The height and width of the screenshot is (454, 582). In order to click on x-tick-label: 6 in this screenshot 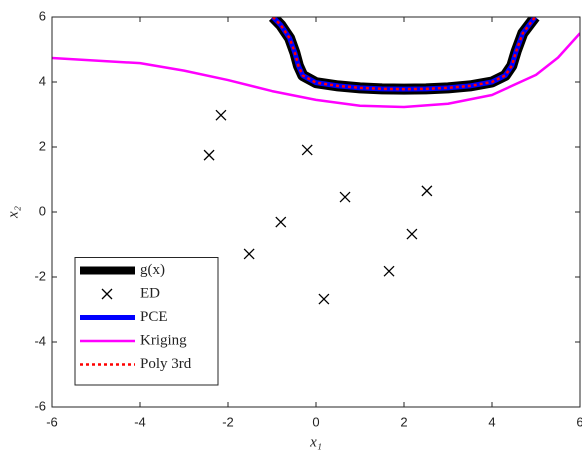, I will do `click(579, 421)`.